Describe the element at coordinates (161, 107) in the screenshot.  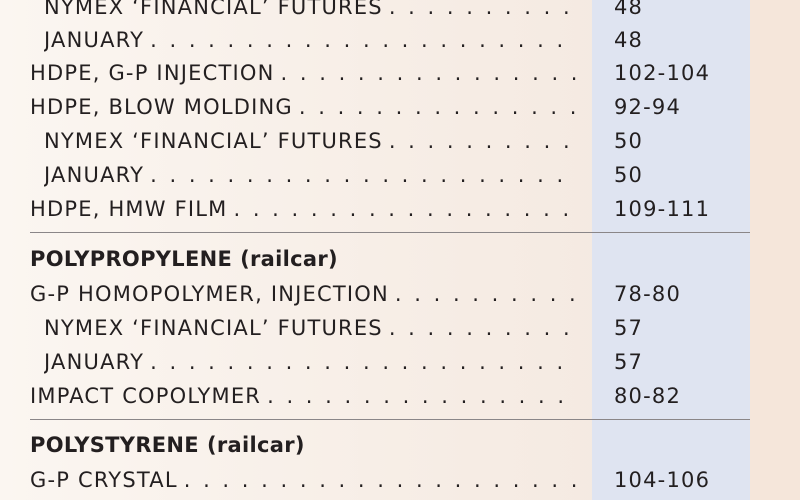
I see `row-label: HDPE, BLOW MOLDING` at that location.